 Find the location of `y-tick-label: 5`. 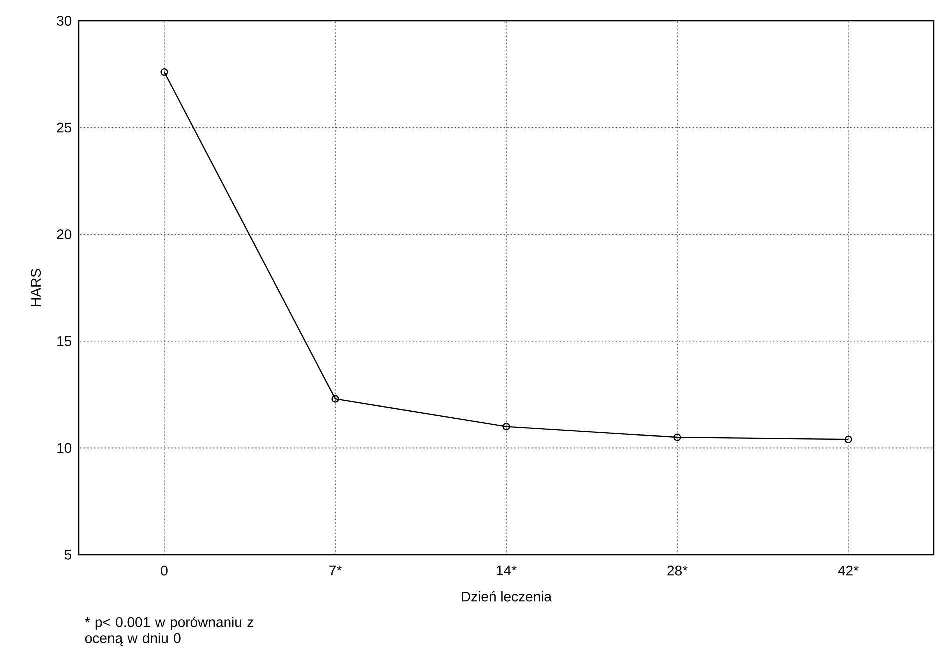

y-tick-label: 5 is located at coordinates (68, 555).